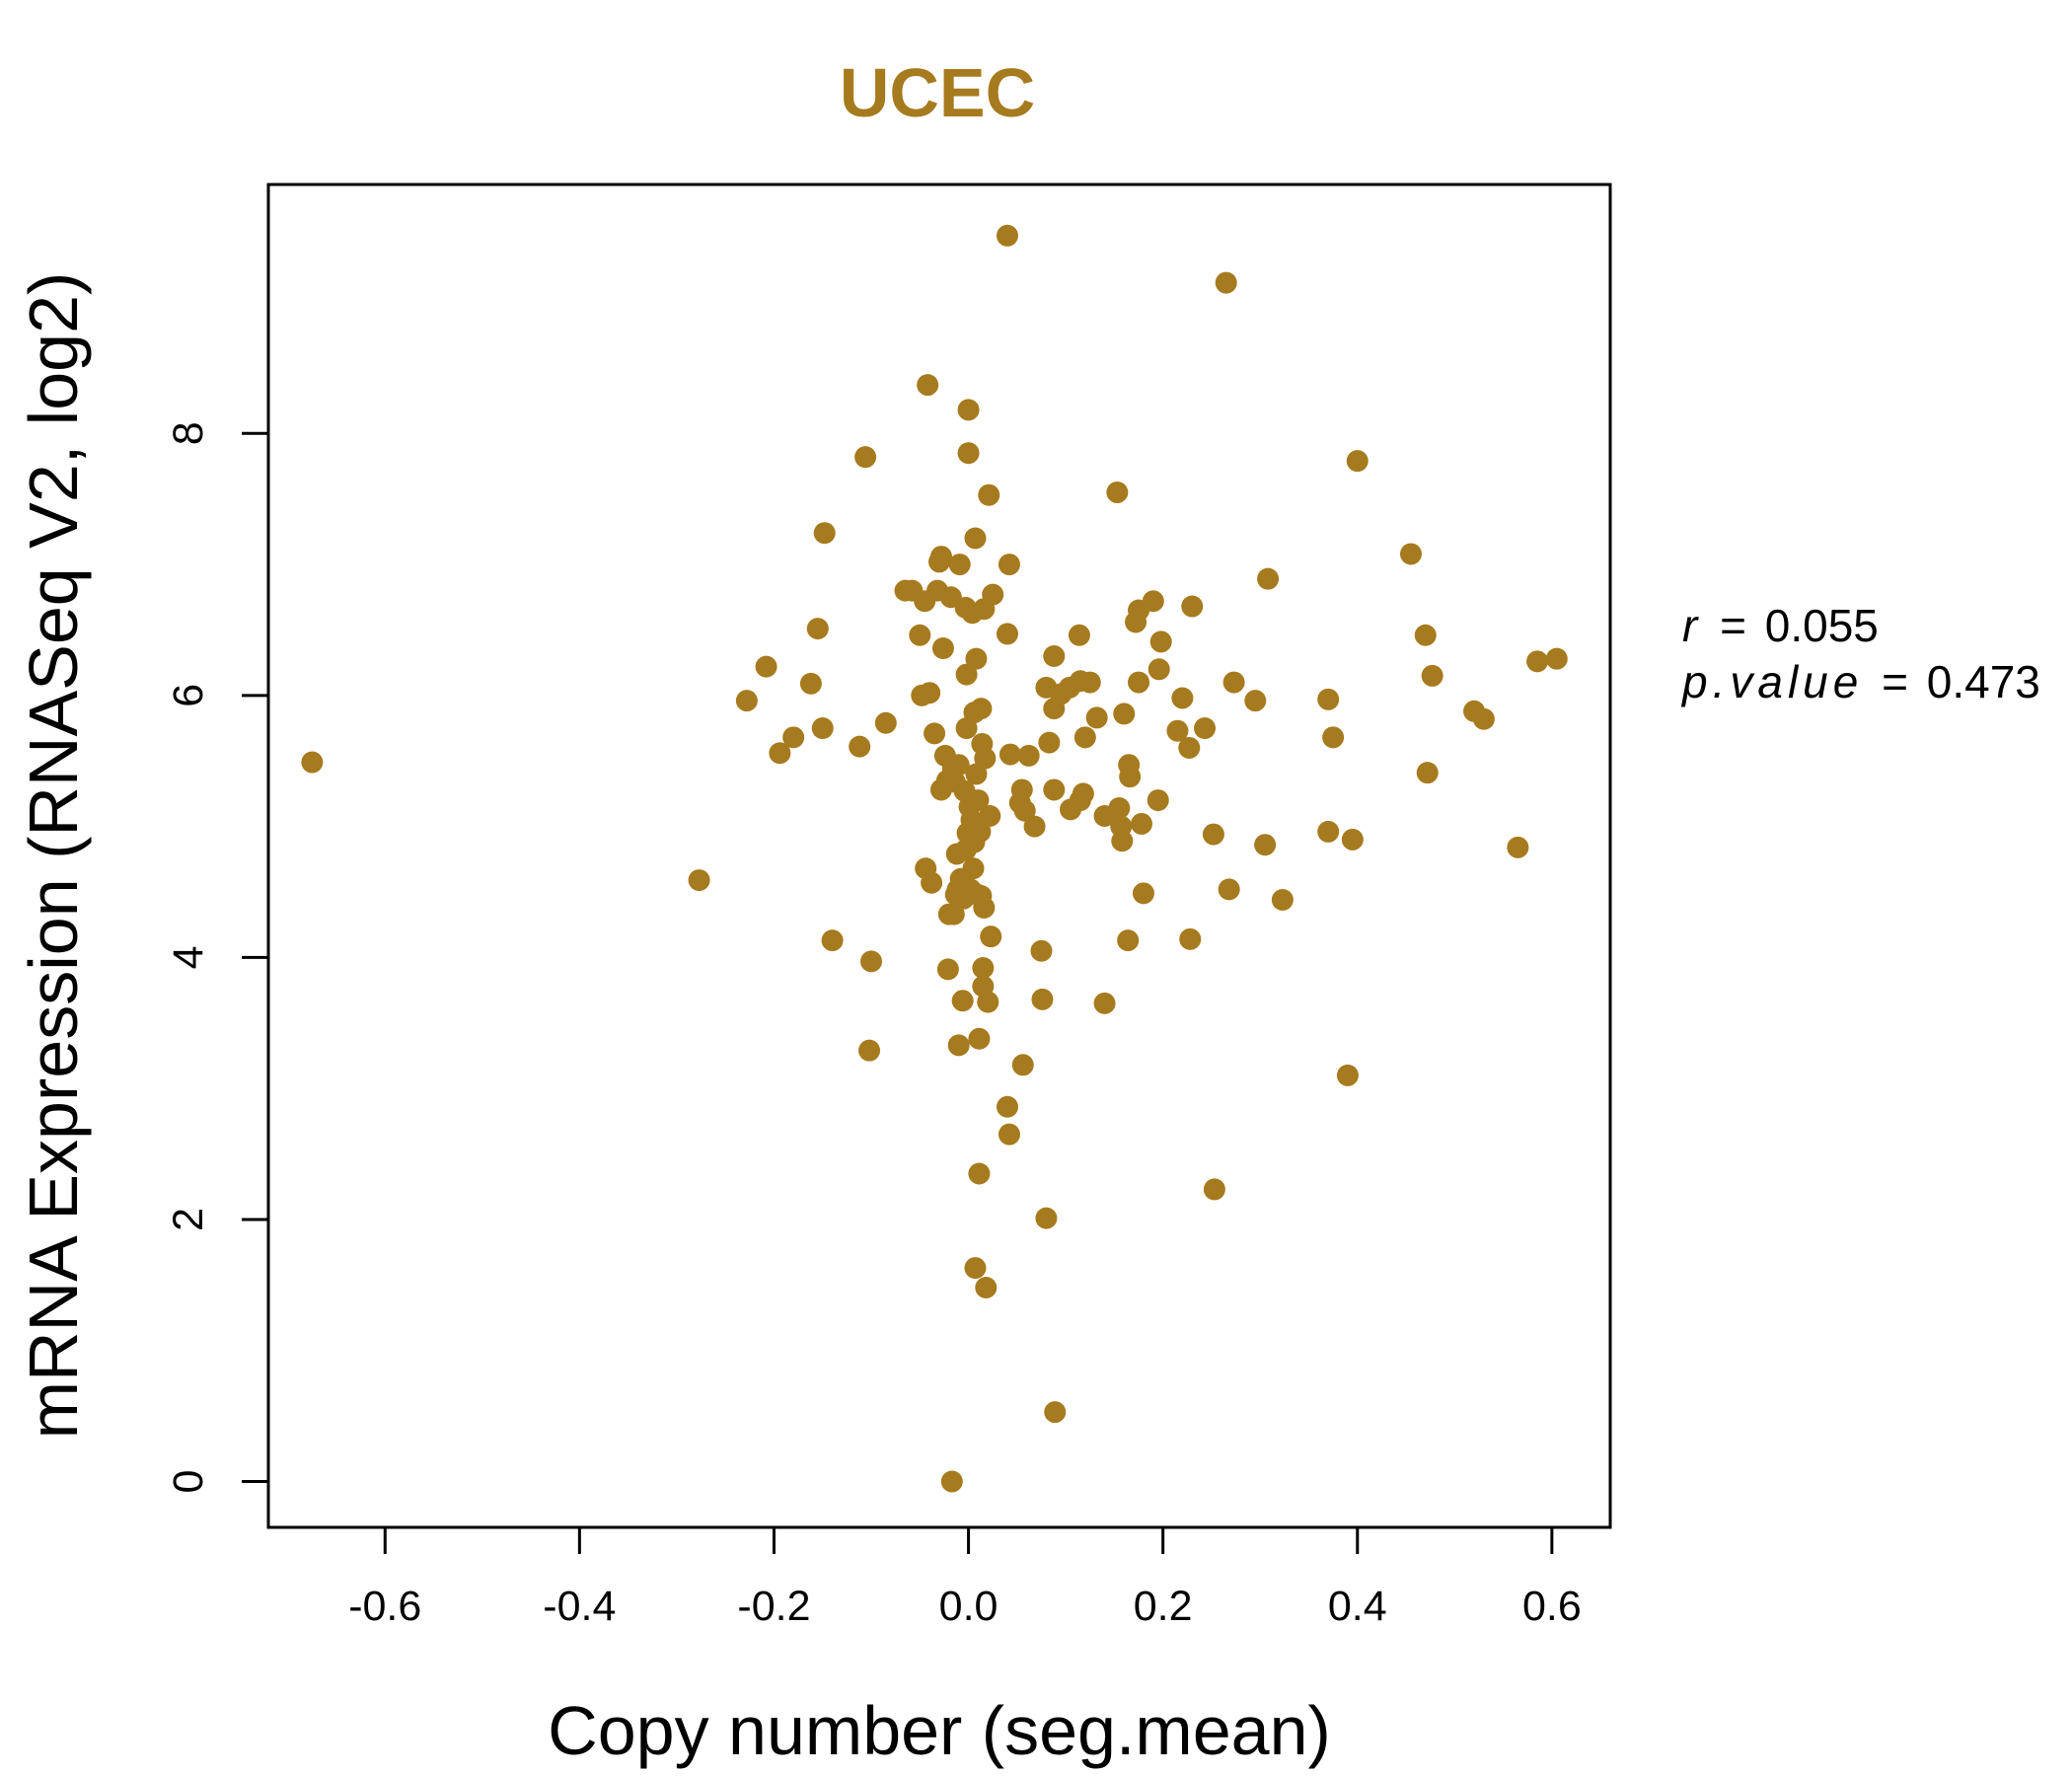 Image resolution: width=2072 pixels, height=1776 pixels. Describe the element at coordinates (1691, 625) in the screenshot. I see `r-stat-label: r` at that location.